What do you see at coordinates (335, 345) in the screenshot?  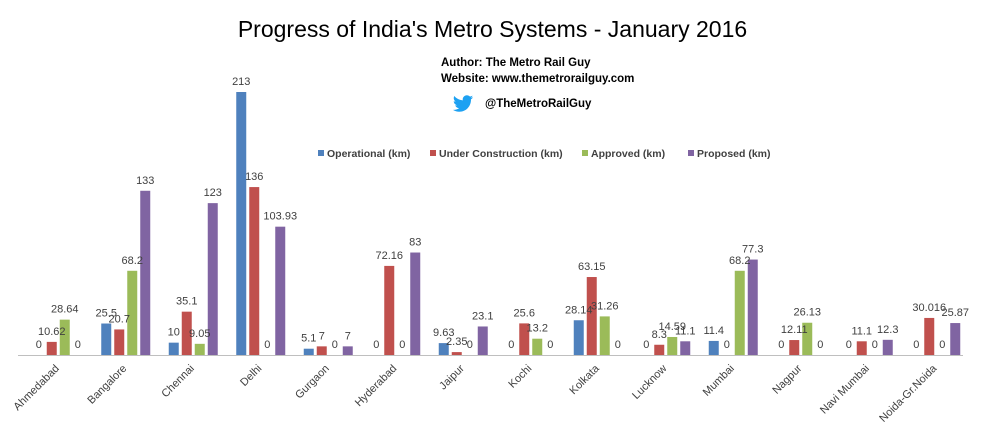 I see `data-label-gurgaon-approved-km: 0` at bounding box center [335, 345].